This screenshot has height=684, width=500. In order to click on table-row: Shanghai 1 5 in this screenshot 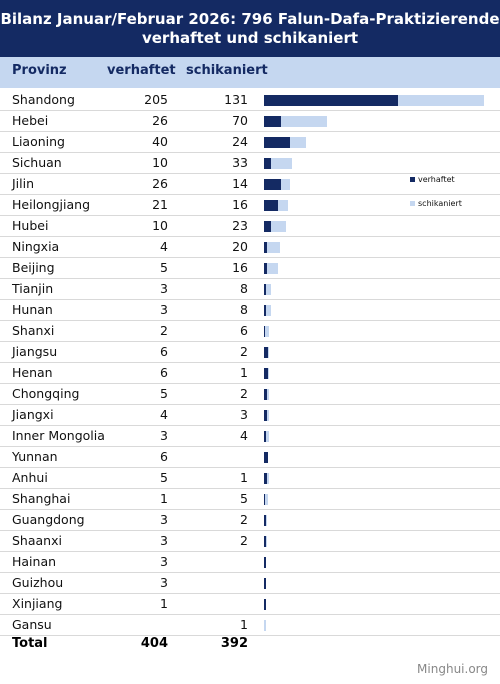, I will do `click(250, 499)`.